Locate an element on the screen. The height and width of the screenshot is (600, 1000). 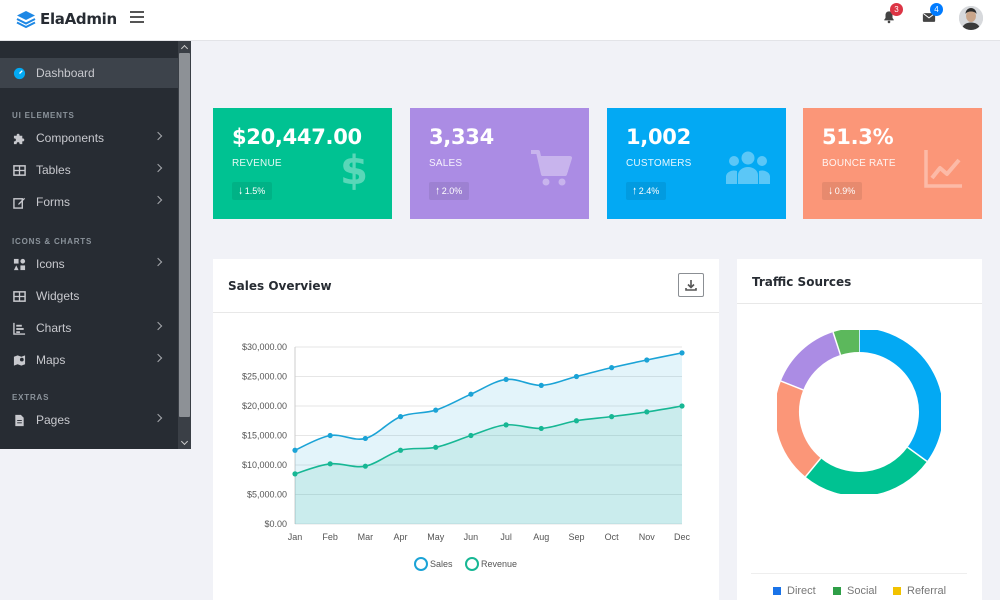
x-tick-label: Mar is located at coordinates (366, 537).